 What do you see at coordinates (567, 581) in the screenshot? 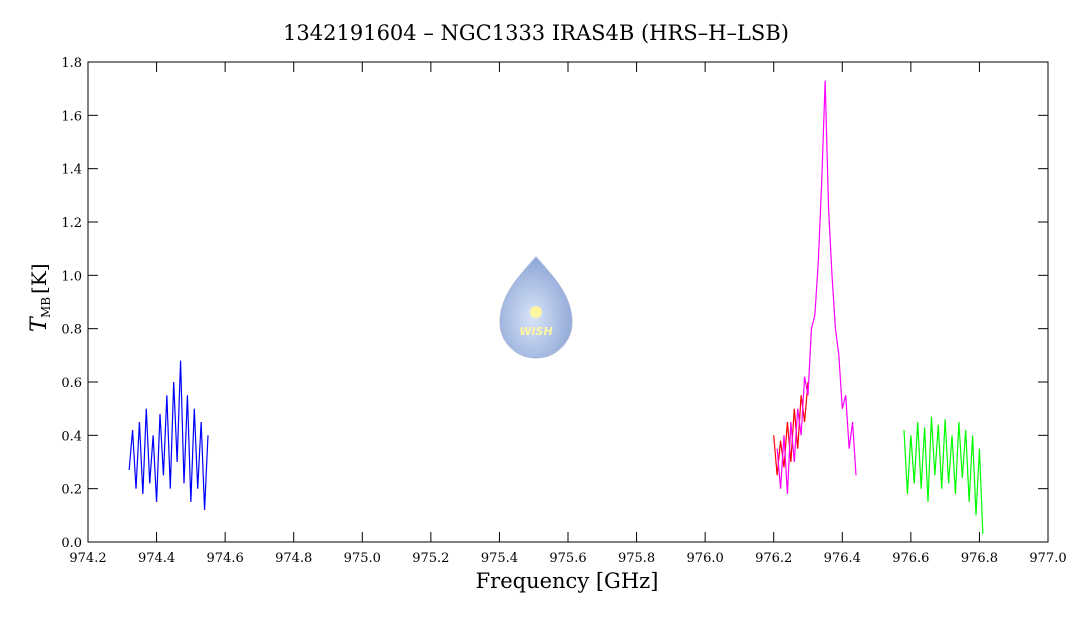
I see `x-axis-label: Frequency [GHz]` at bounding box center [567, 581].